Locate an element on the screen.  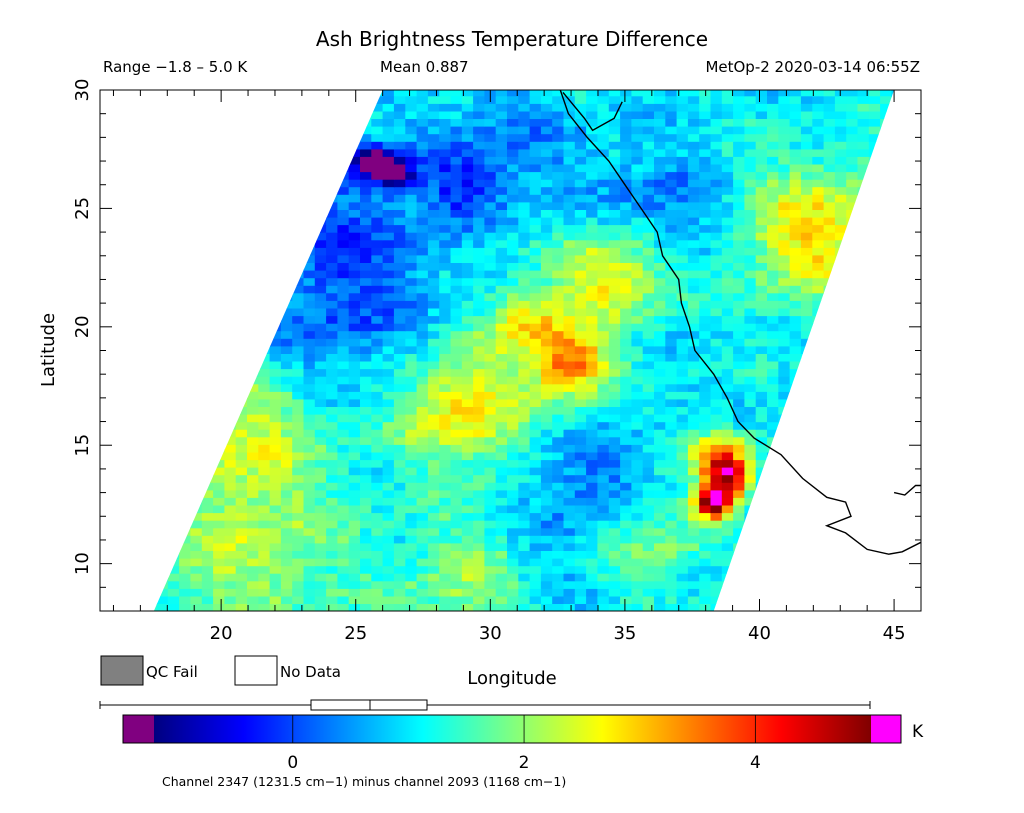
satellite-time-label: MetOp-2 2020-03-14 06:55Z is located at coordinates (812, 67).